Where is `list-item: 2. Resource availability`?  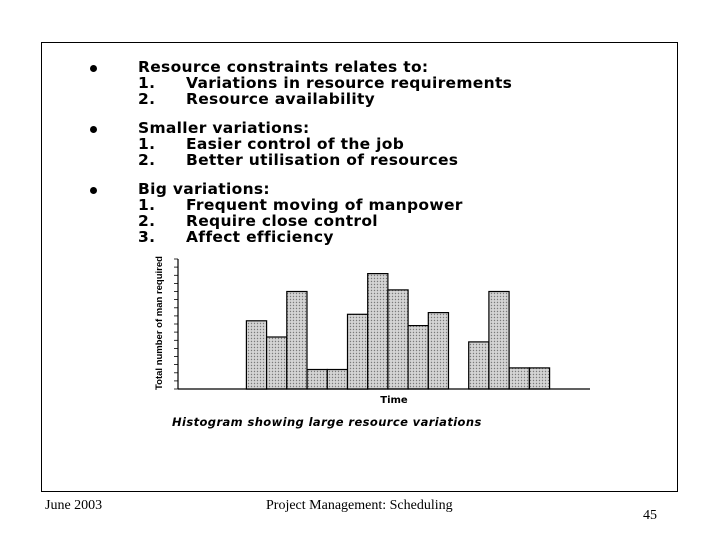
list-item: 2. Resource availability is located at coordinates (257, 99).